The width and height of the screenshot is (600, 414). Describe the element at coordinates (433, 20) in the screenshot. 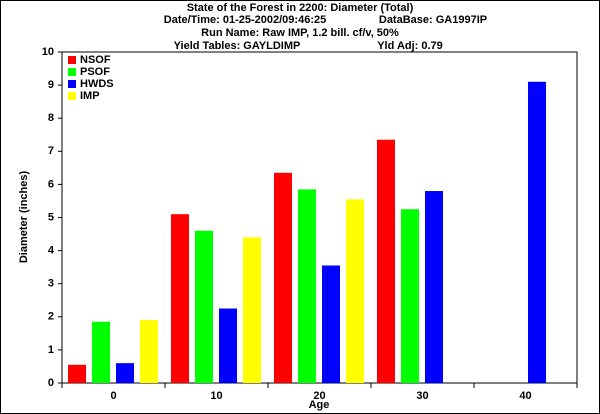

I see `subtitle: DataBase: GA1997IP` at that location.